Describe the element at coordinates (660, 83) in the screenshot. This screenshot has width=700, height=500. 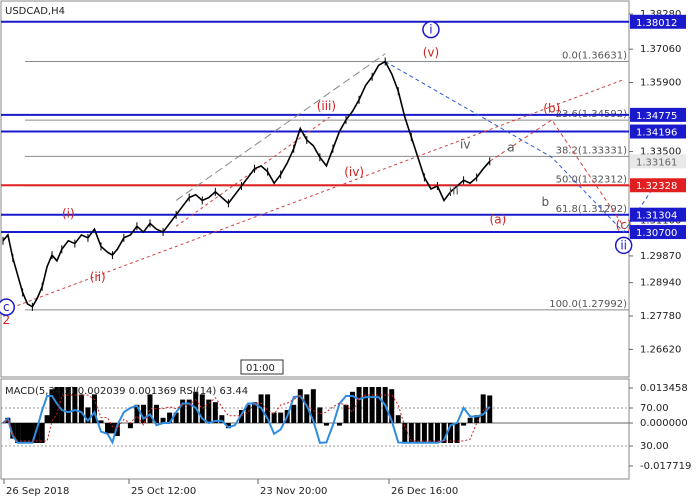
I see `price-tick-label: 1.35900` at that location.